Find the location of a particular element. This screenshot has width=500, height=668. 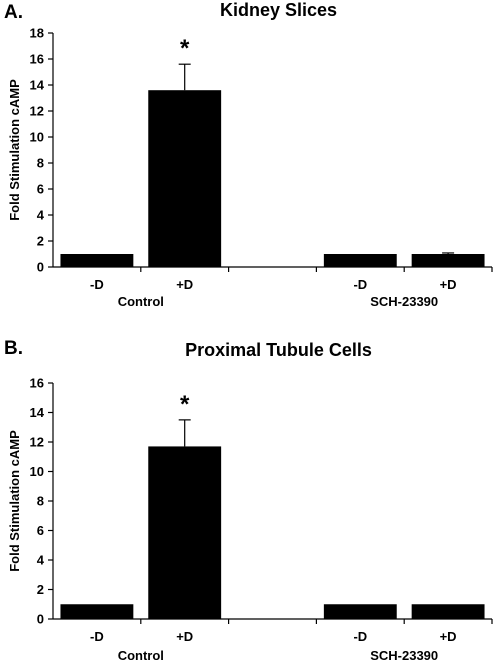

chart-title: Kidney Slices is located at coordinates (278, 10).